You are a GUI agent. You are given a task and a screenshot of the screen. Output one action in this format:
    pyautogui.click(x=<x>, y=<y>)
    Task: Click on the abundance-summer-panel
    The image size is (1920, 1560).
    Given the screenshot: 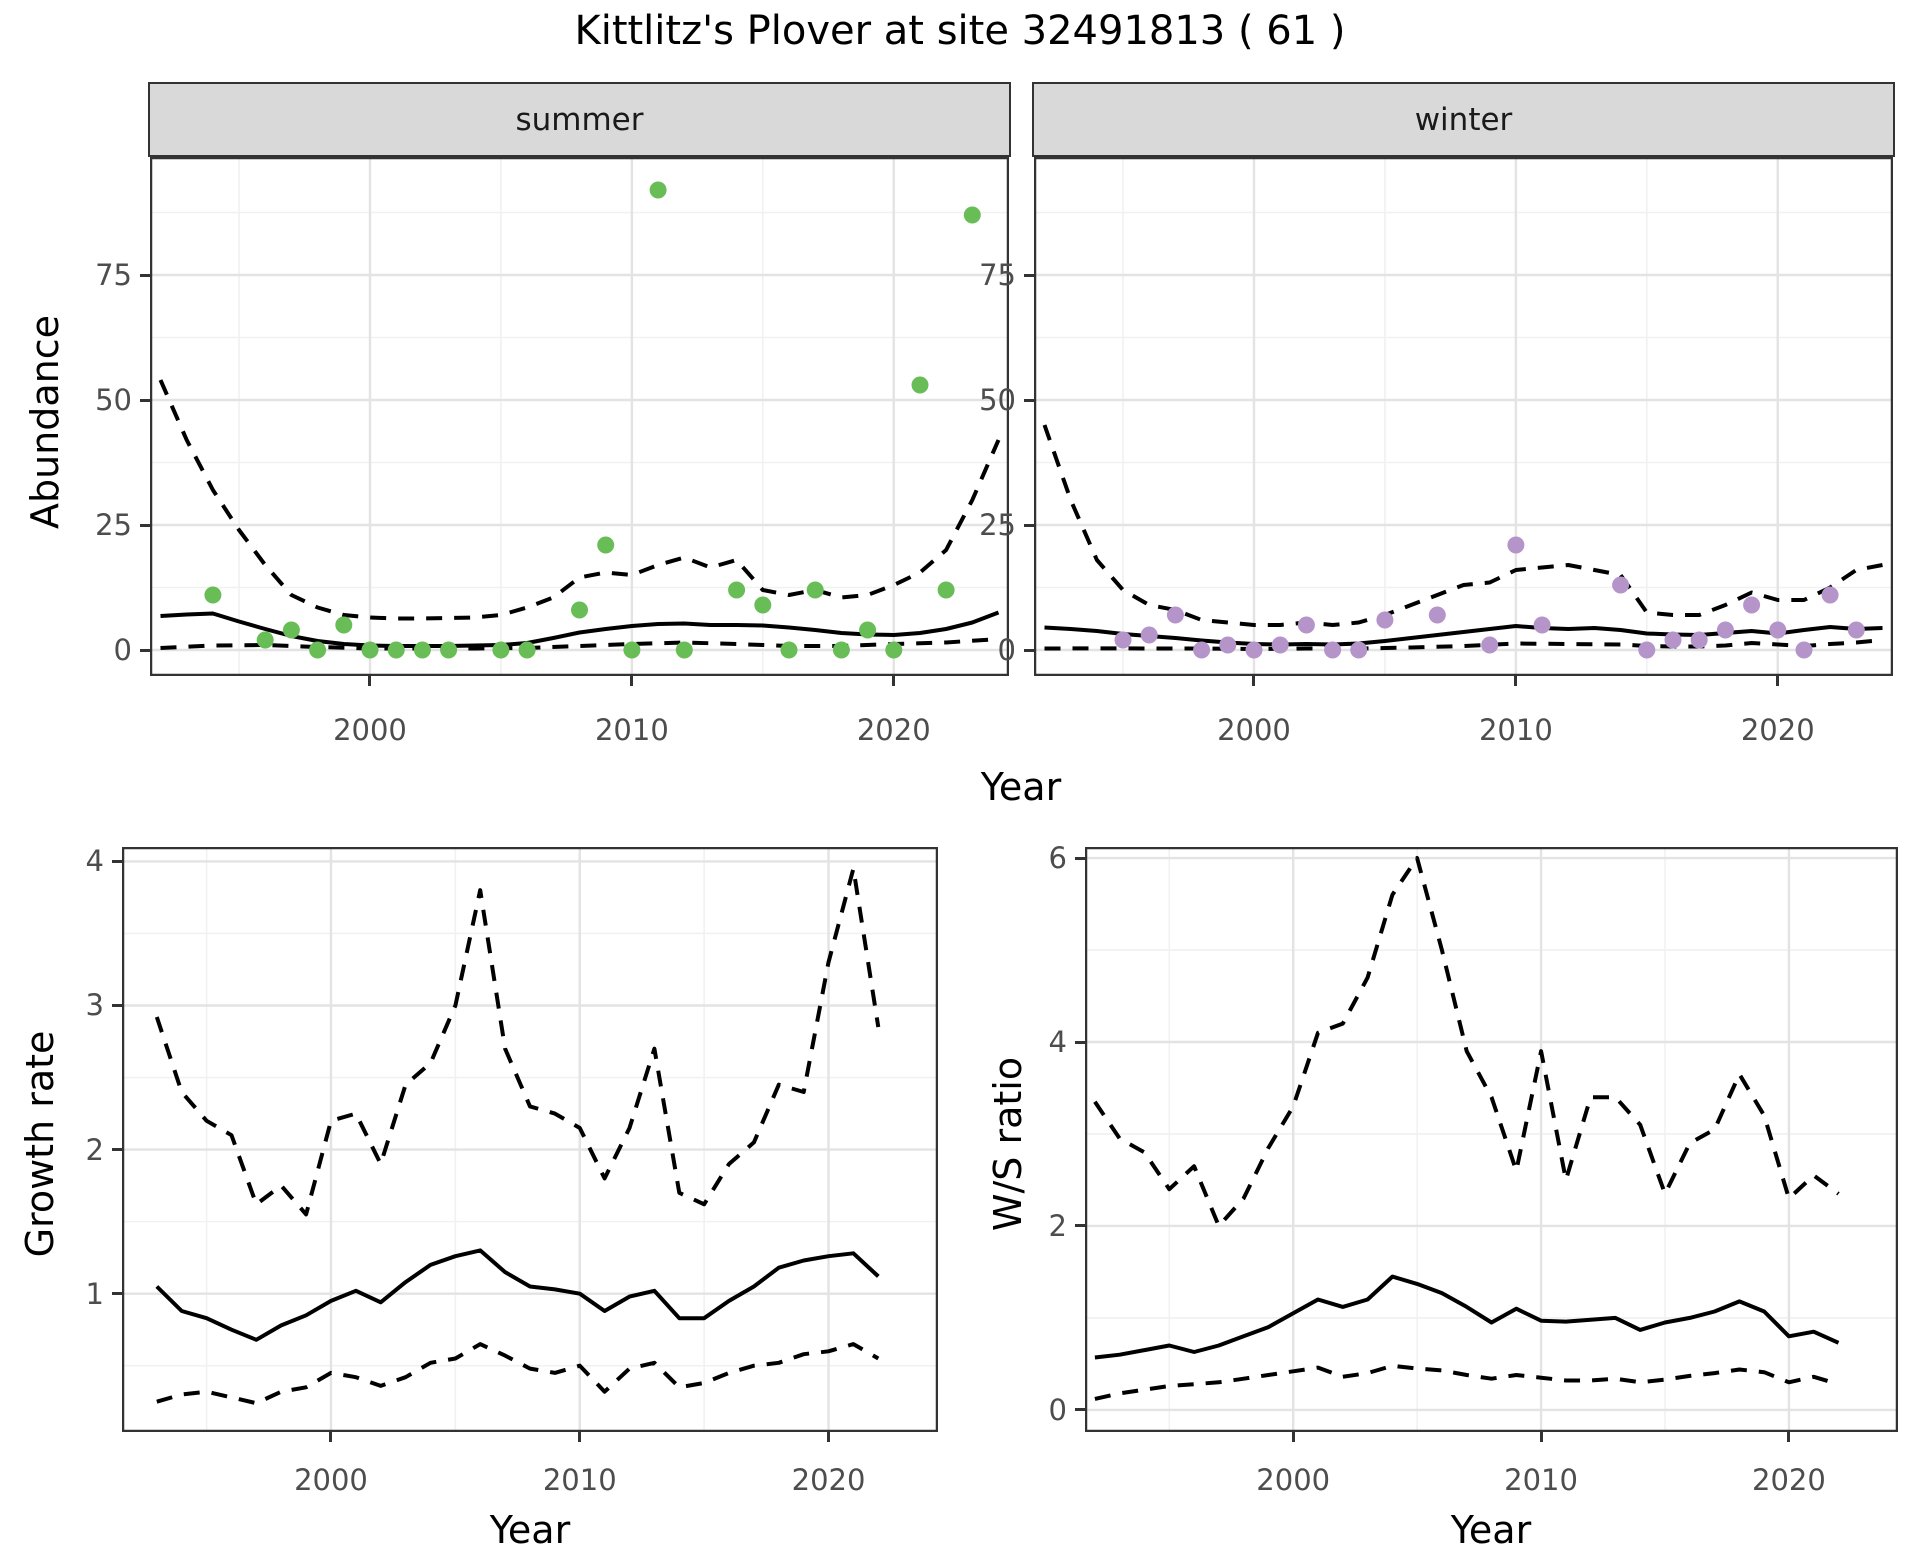 What is the action you would take?
    pyautogui.click(x=579, y=416)
    